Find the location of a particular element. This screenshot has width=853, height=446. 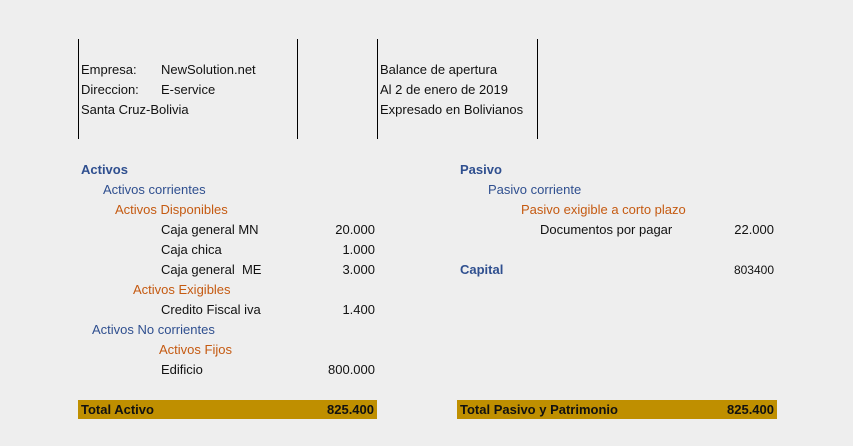

current-liabilities-title: Pasivo corriente is located at coordinates (535, 189).